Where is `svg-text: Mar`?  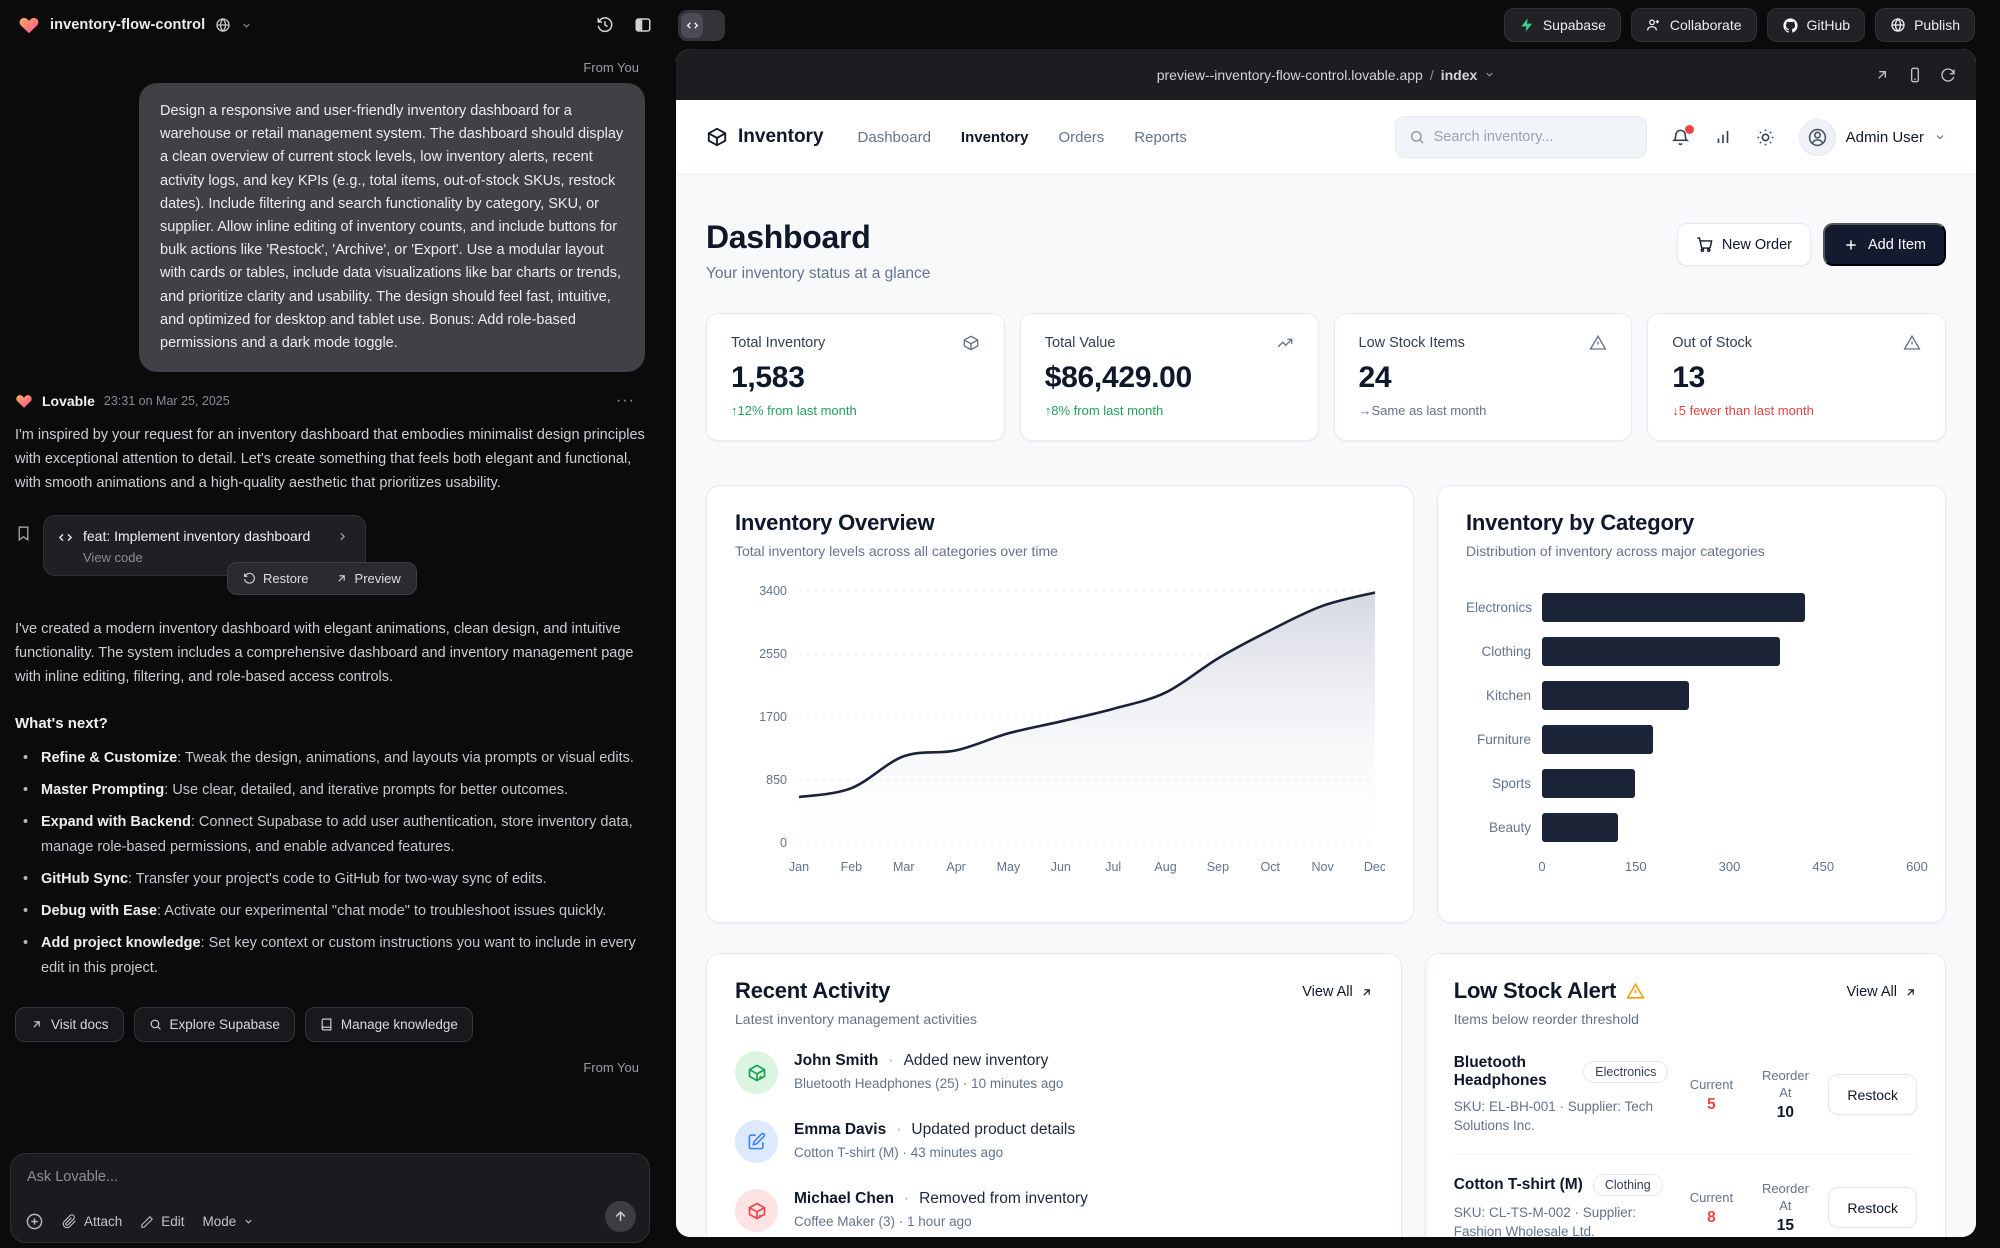
svg-text: Mar is located at coordinates (904, 867).